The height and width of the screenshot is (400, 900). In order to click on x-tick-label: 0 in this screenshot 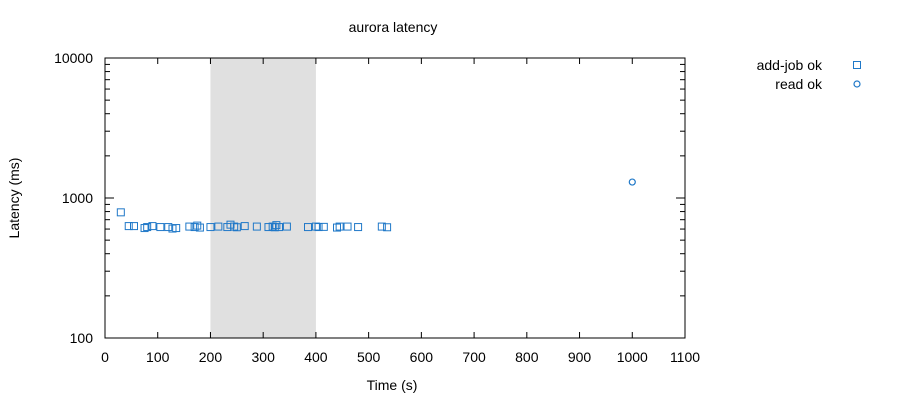, I will do `click(105, 357)`.